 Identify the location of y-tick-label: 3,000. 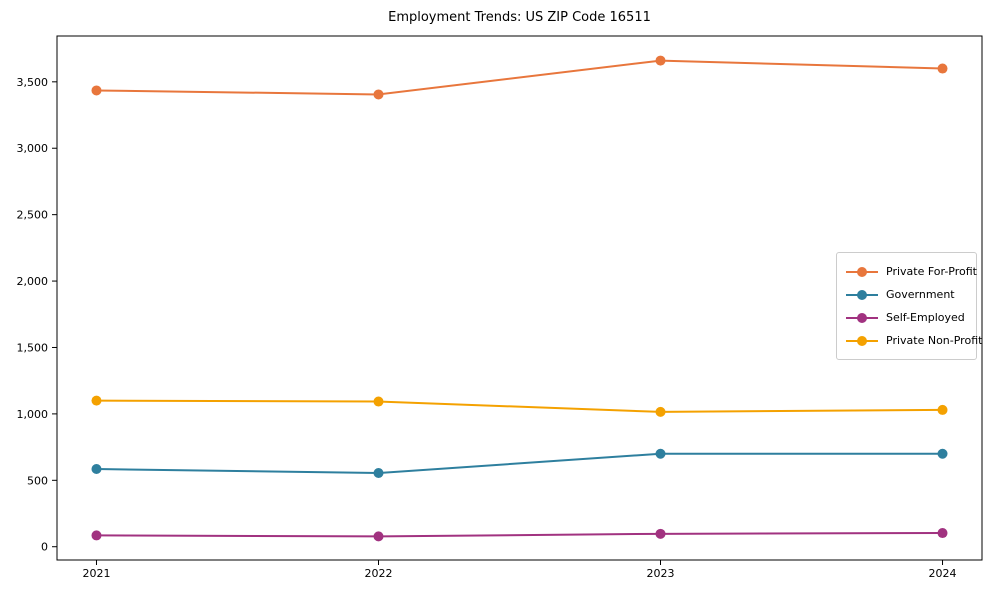
(33, 148).